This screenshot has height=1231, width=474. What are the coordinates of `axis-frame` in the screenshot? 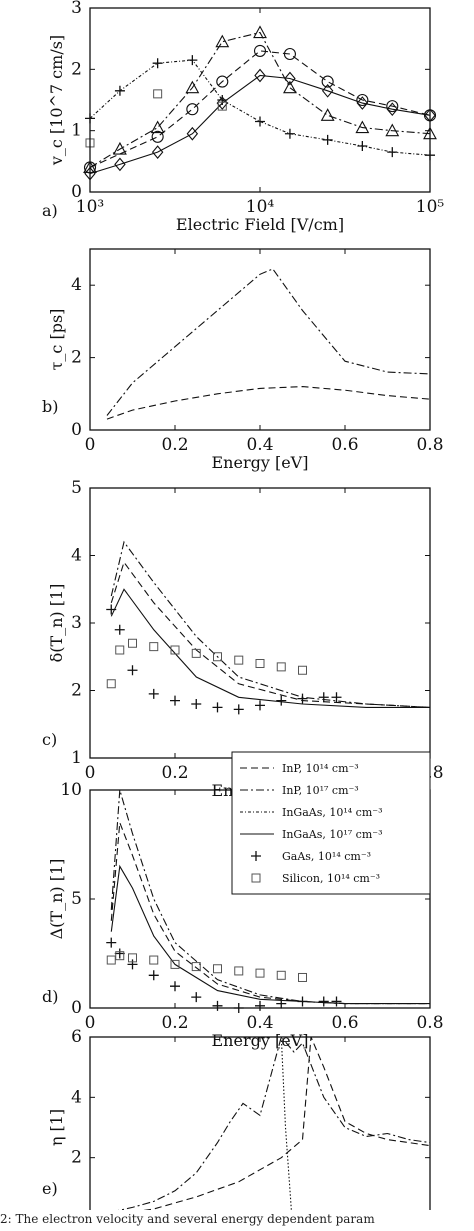 It's located at (260, 100).